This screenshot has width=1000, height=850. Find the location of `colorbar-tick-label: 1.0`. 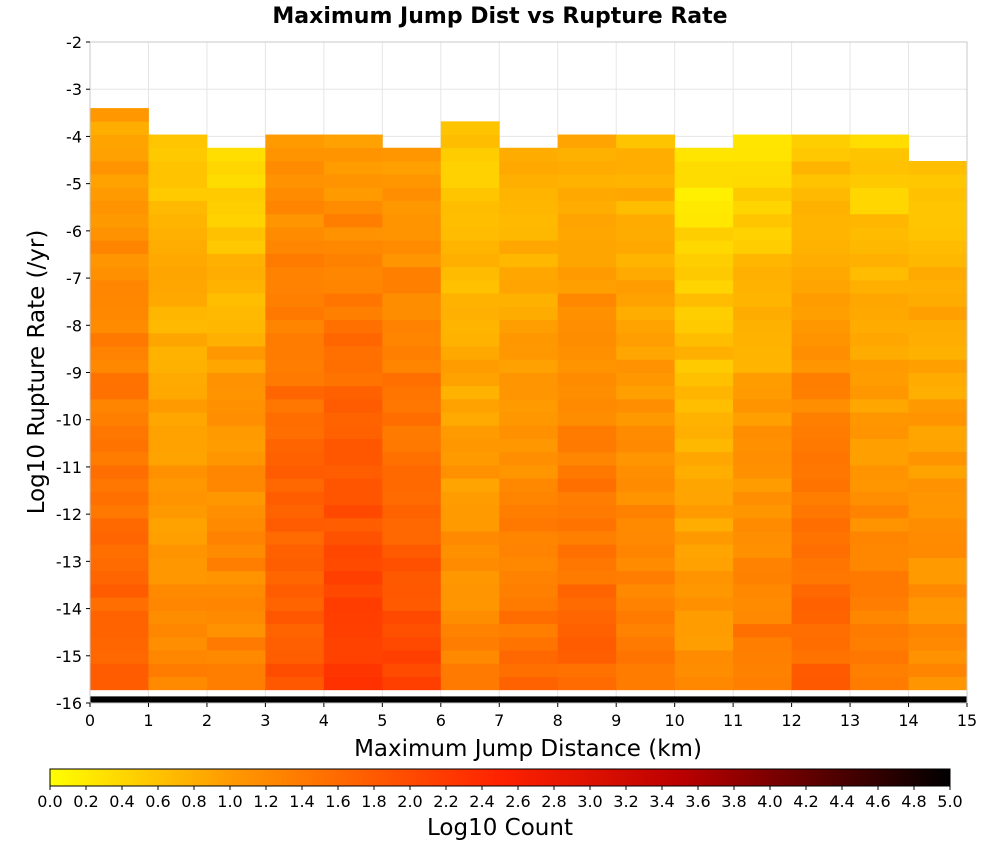

colorbar-tick-label: 1.0 is located at coordinates (229, 801).